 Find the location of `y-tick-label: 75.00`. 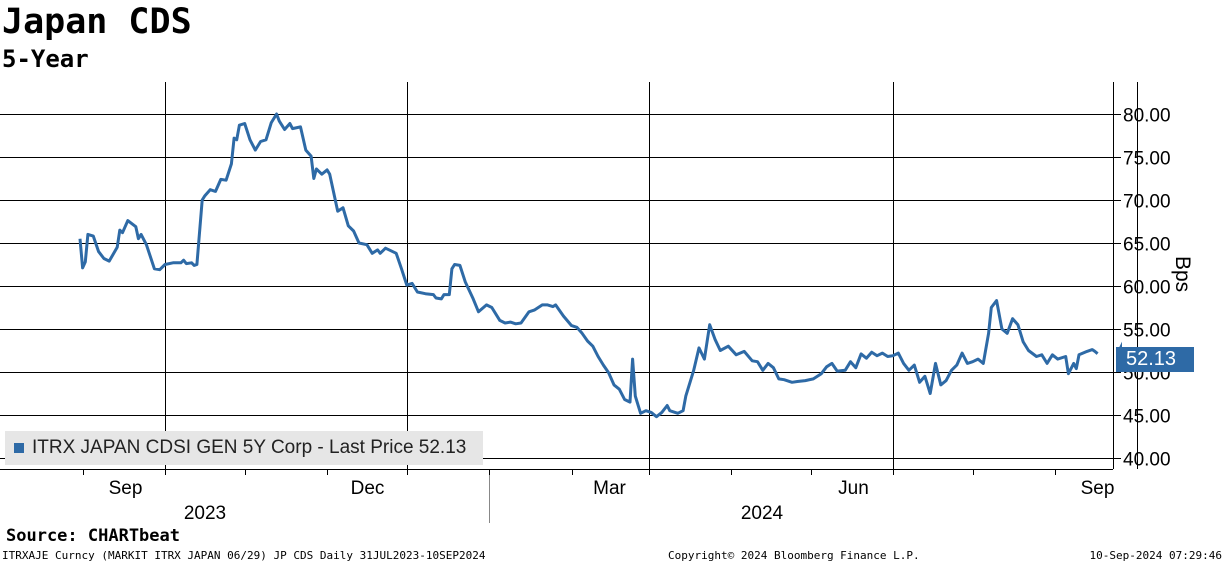

y-tick-label: 75.00 is located at coordinates (1147, 159).